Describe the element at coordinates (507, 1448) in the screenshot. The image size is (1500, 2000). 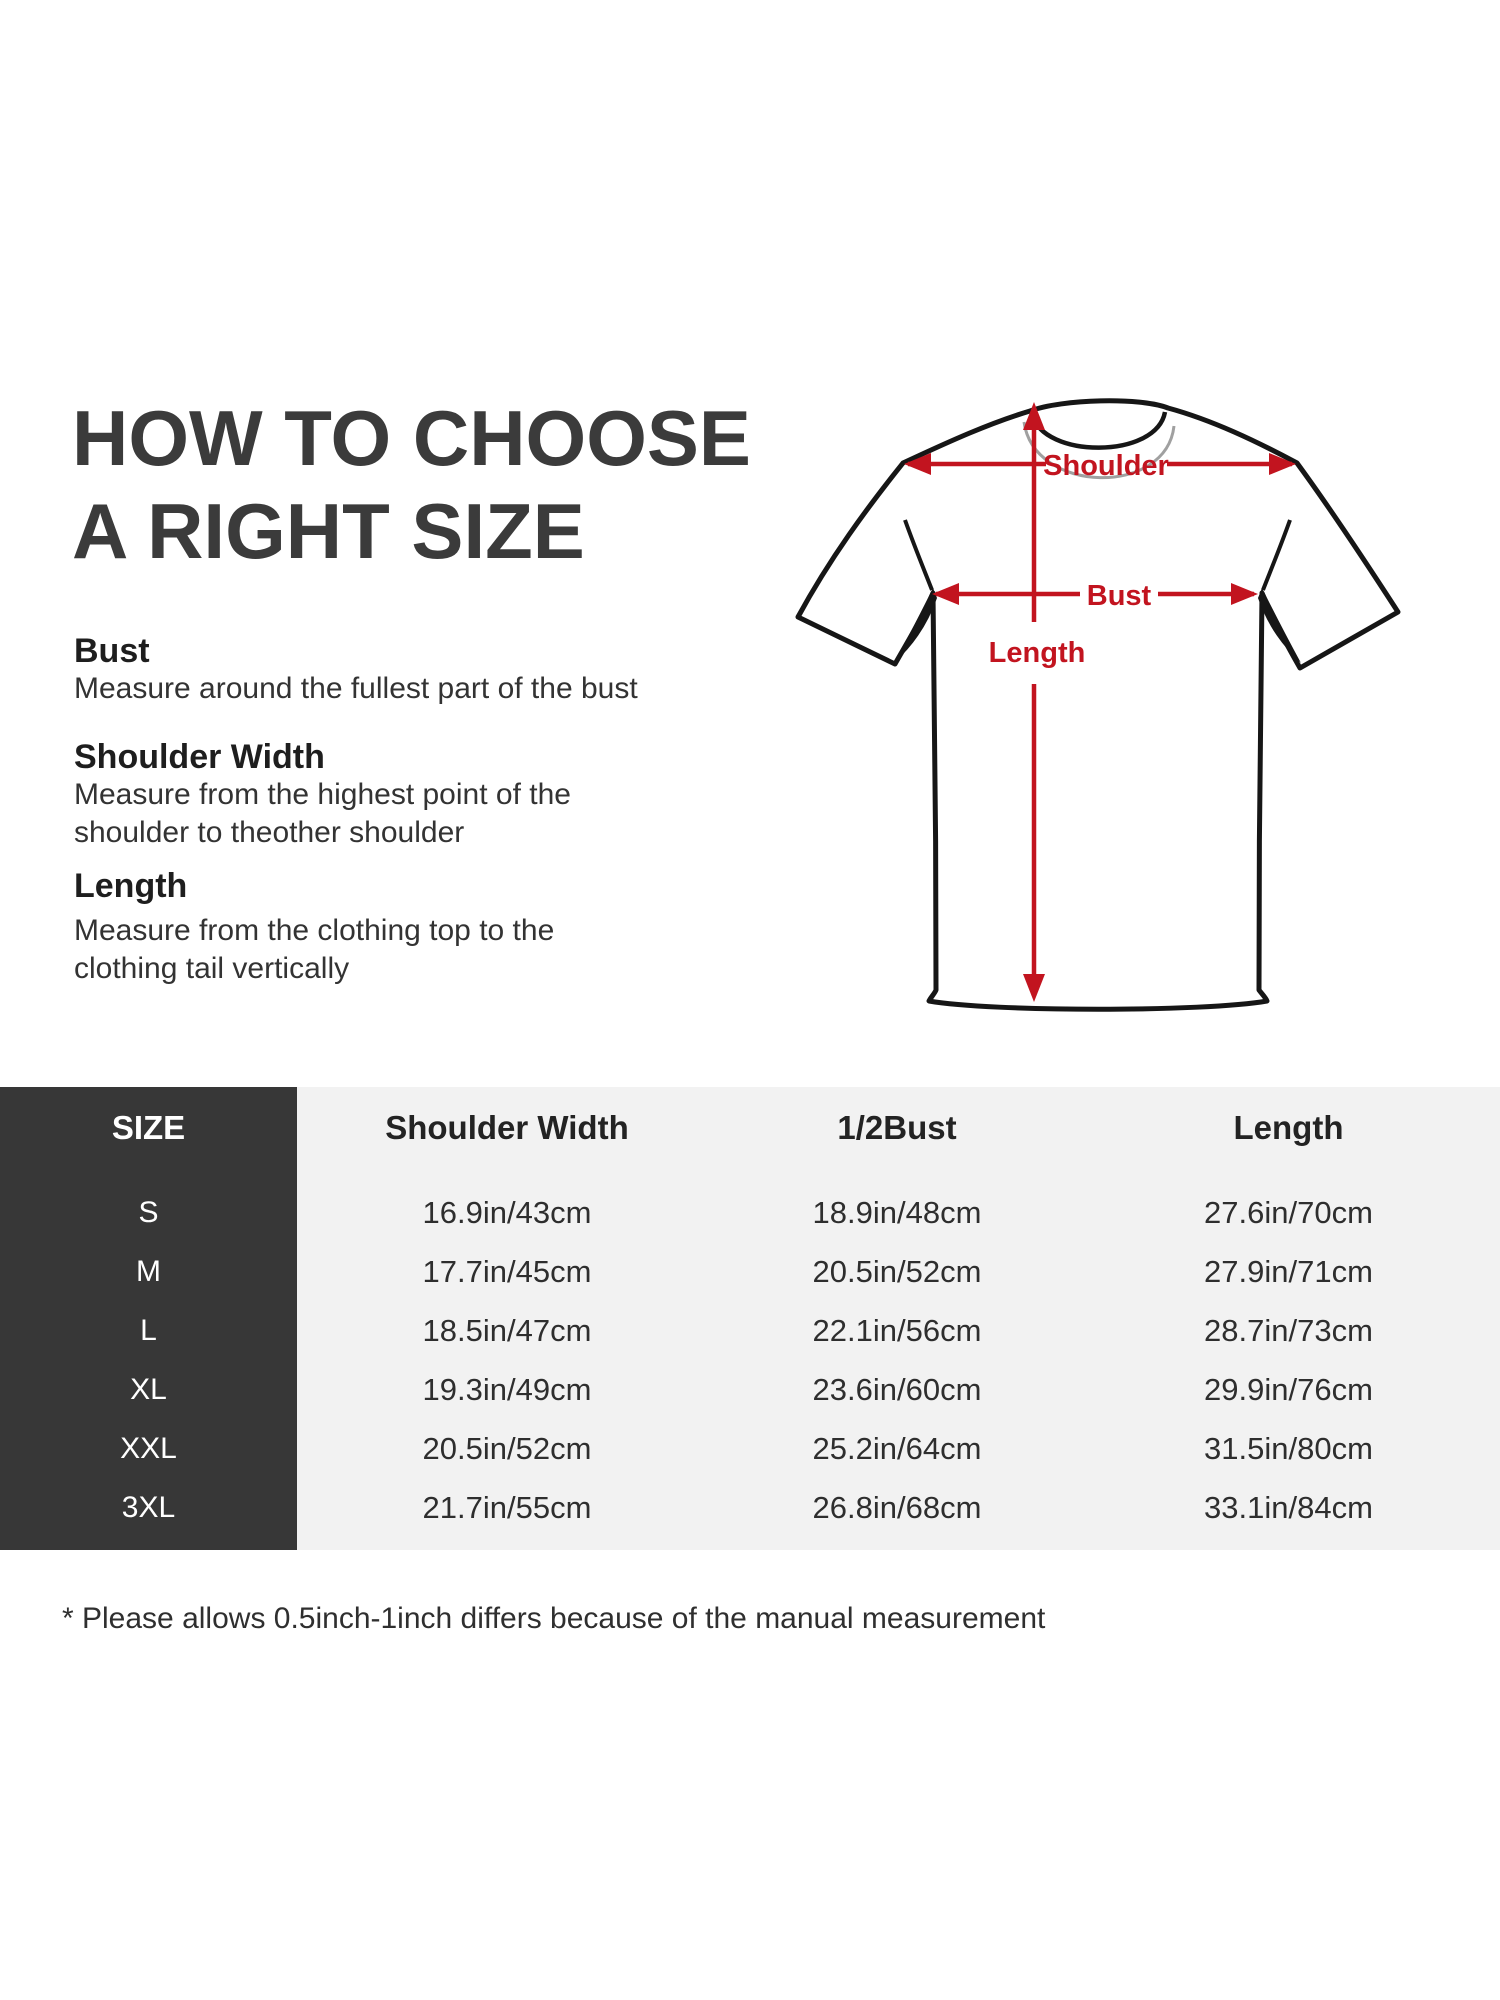
I see `shoulder-width-value: 20.5in/52cm` at that location.